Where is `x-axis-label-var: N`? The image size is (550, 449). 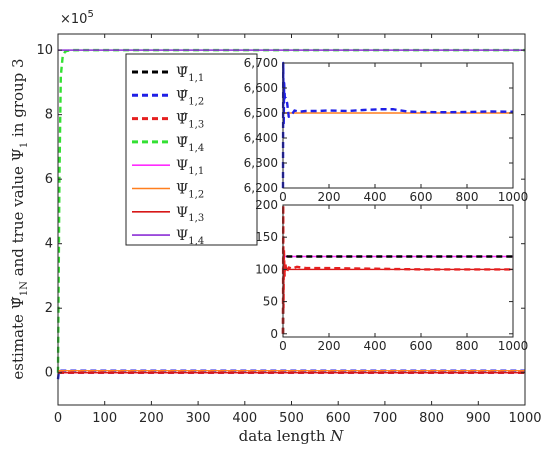
x-axis-label-var: N is located at coordinates (336, 436).